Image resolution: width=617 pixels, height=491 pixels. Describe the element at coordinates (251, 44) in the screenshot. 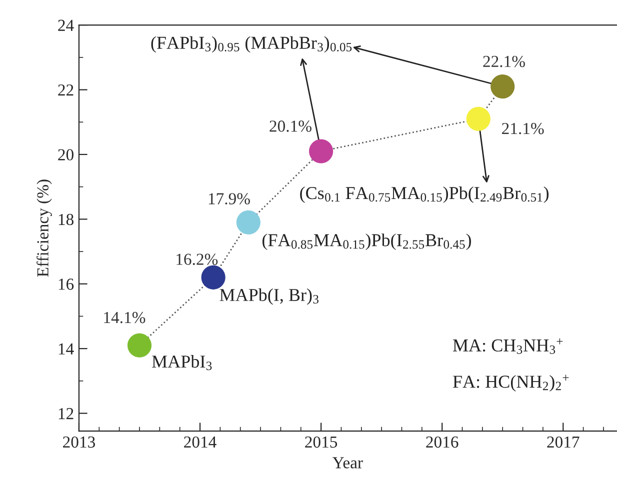

I see `annotation: (FAPbI$_{3}$)$_{0.95}$ (MAPbBr$_{3}$)$_{0.05}$` at that location.